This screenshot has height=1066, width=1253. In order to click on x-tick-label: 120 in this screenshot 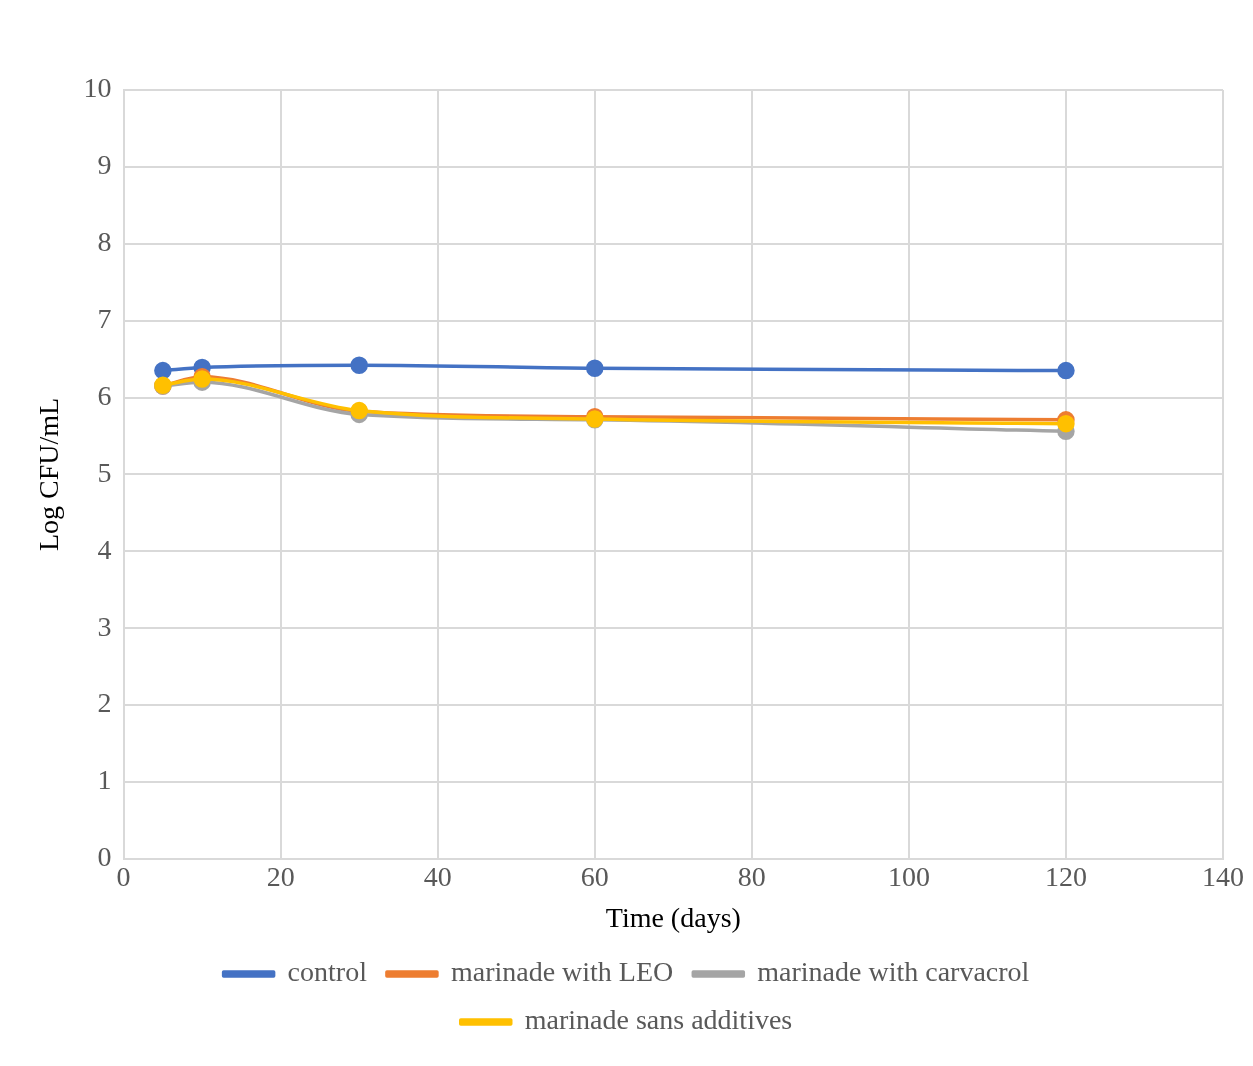, I will do `click(1065, 876)`.